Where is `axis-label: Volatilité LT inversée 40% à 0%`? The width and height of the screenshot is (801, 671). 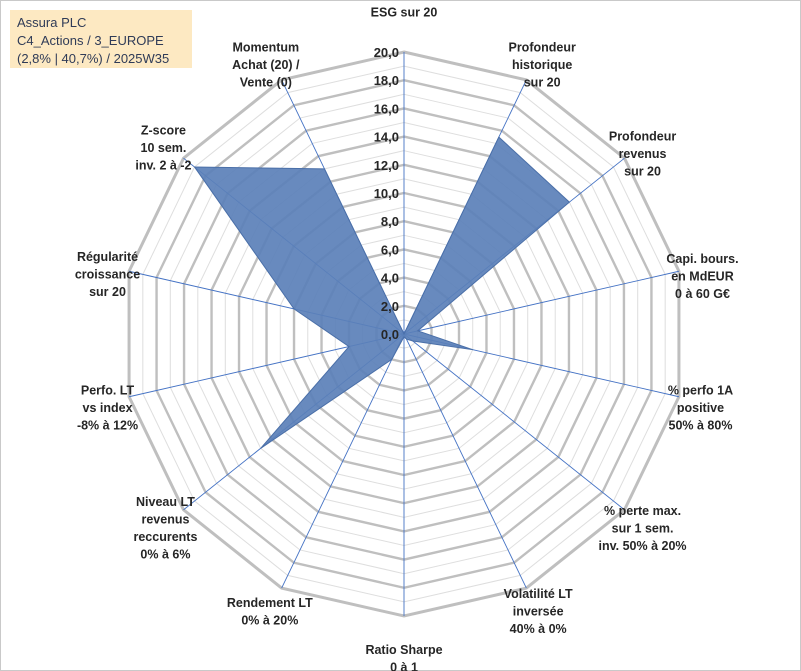 axis-label: Volatilité LT inversée 40% à 0% is located at coordinates (538, 611).